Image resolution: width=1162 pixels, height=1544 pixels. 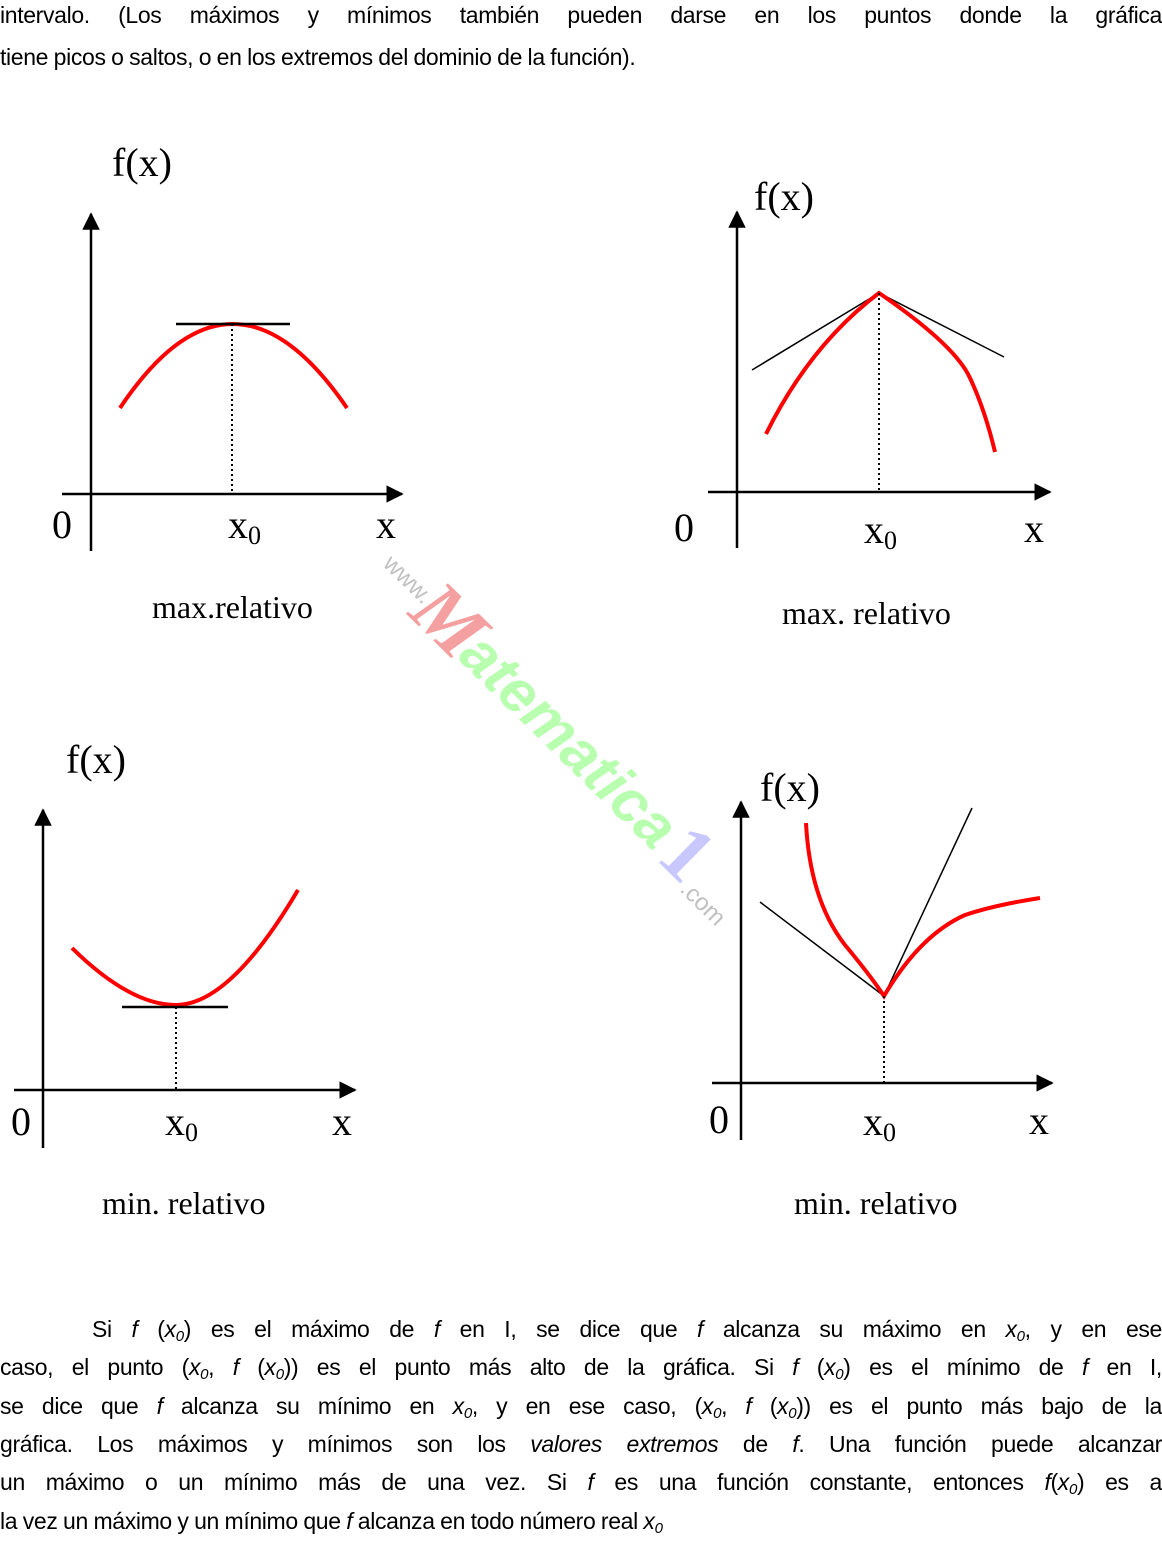 I want to click on caption: max. relativo, so click(x=866, y=613).